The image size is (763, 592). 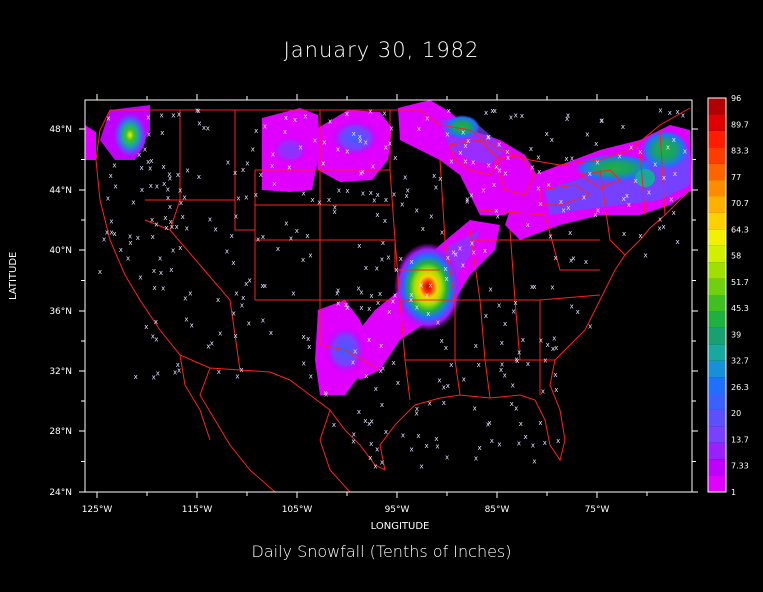 I want to click on colorbar-label: 45.3, so click(x=740, y=308).